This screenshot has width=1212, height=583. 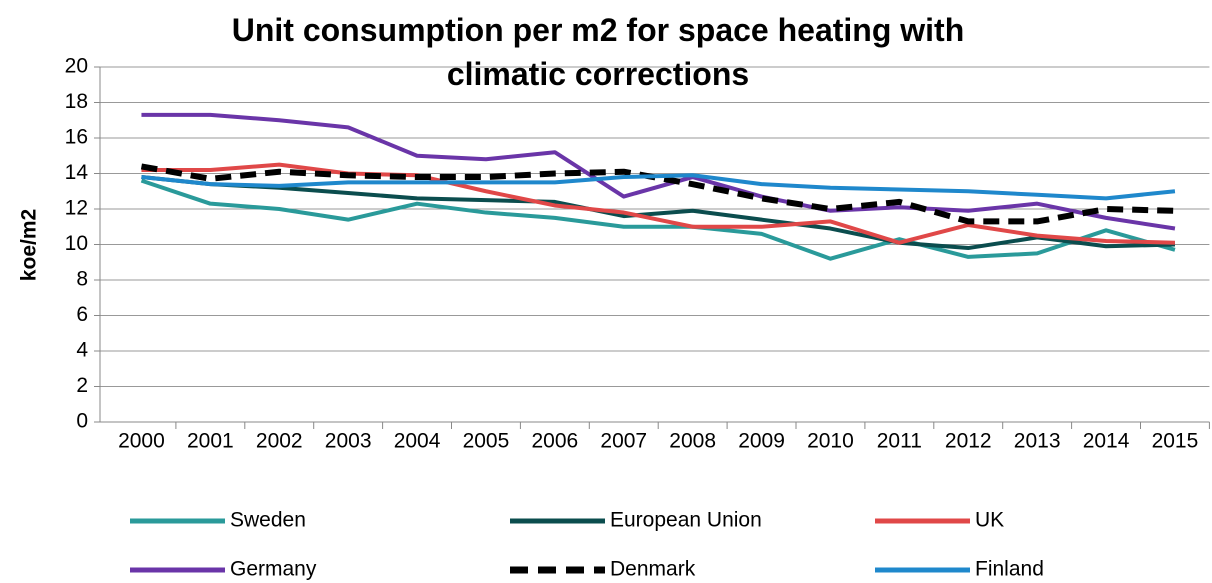 What do you see at coordinates (76, 66) in the screenshot?
I see `y-tick-label: 20` at bounding box center [76, 66].